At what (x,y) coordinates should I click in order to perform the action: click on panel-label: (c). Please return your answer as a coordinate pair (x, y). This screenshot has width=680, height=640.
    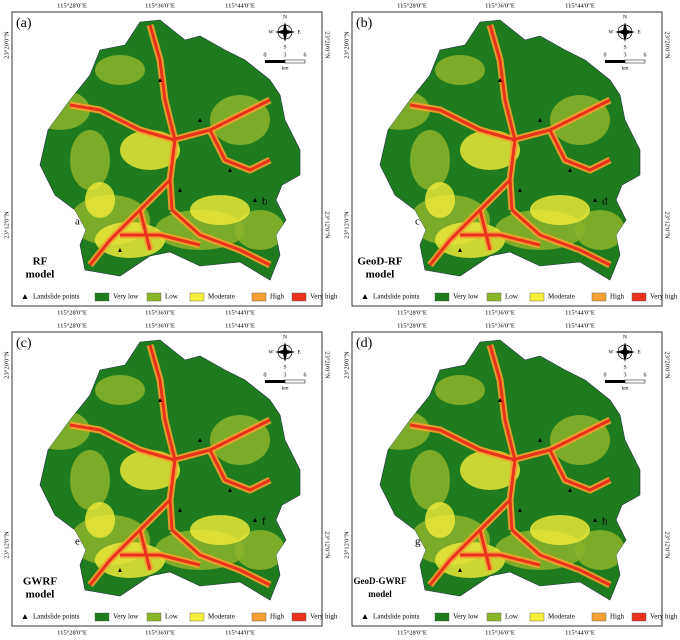
    Looking at the image, I should click on (24, 343).